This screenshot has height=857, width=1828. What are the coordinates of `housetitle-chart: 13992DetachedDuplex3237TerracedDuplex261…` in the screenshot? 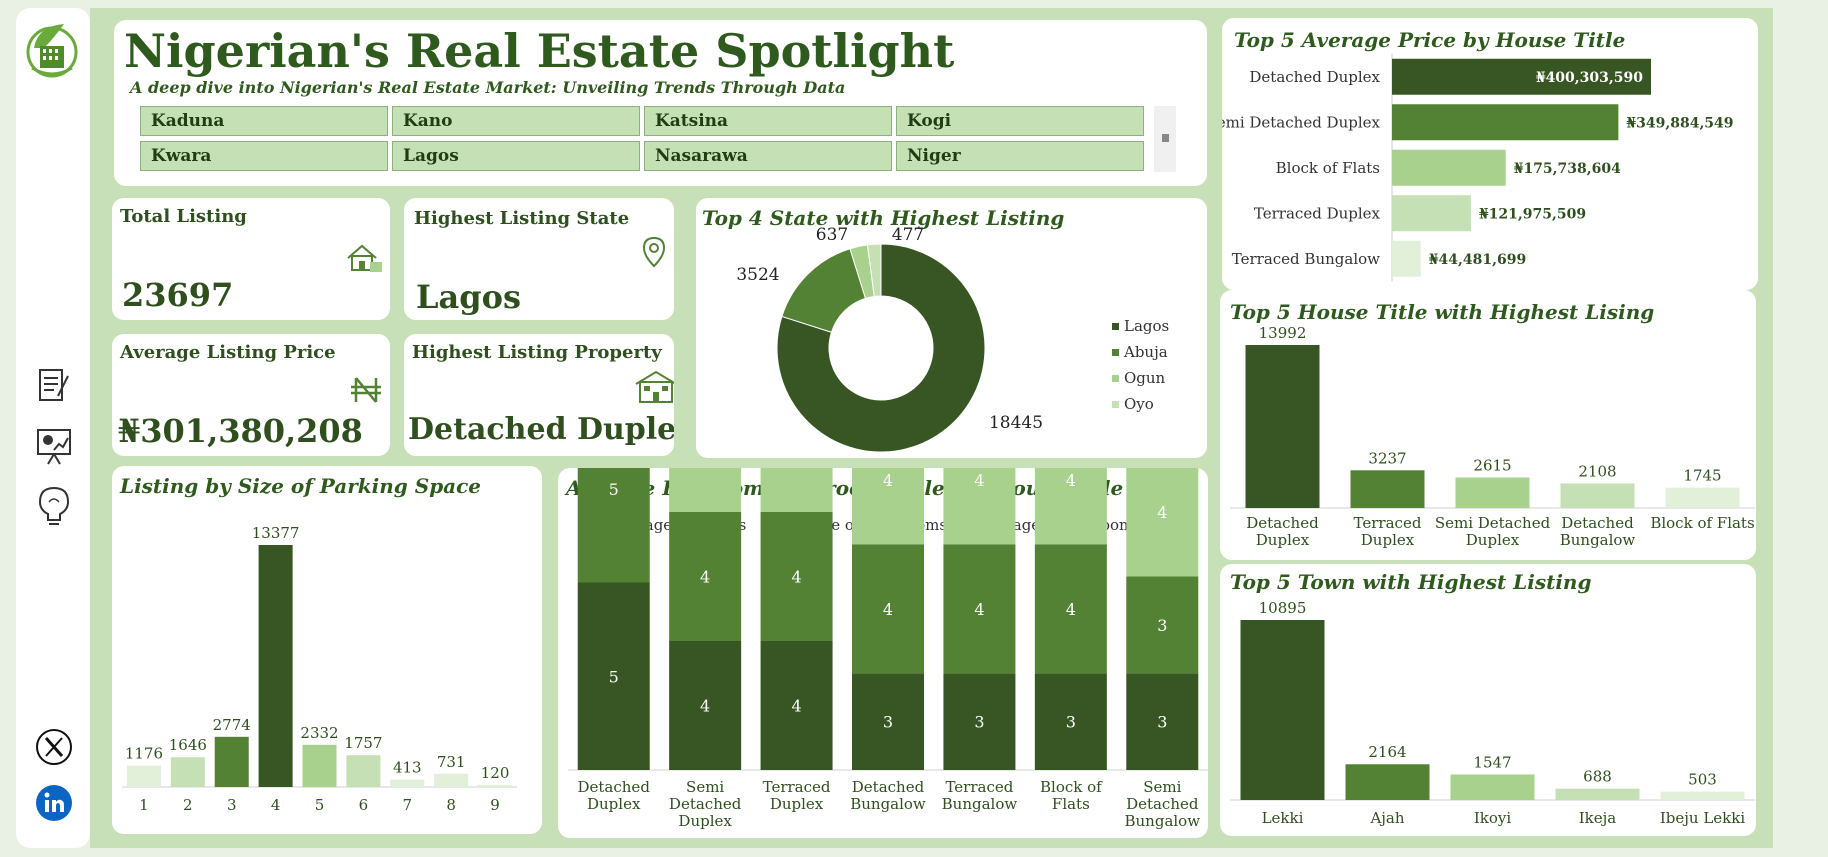 It's located at (1492, 436).